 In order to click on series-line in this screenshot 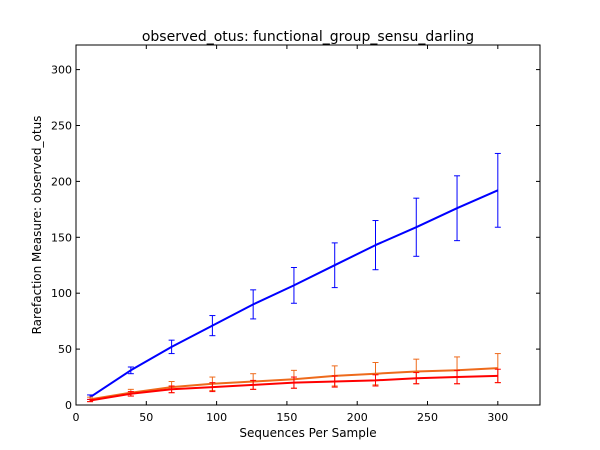, I will do `click(293, 388)`.